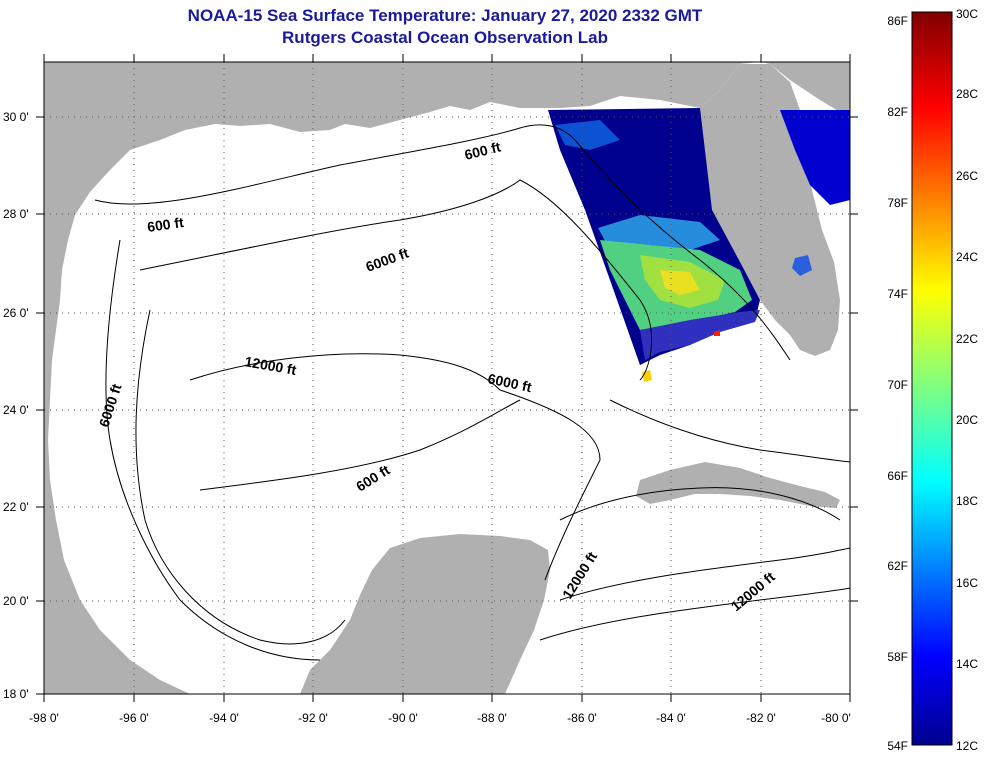 The width and height of the screenshot is (992, 761). What do you see at coordinates (16, 117) in the screenshot?
I see `lat-label: 30 0'` at bounding box center [16, 117].